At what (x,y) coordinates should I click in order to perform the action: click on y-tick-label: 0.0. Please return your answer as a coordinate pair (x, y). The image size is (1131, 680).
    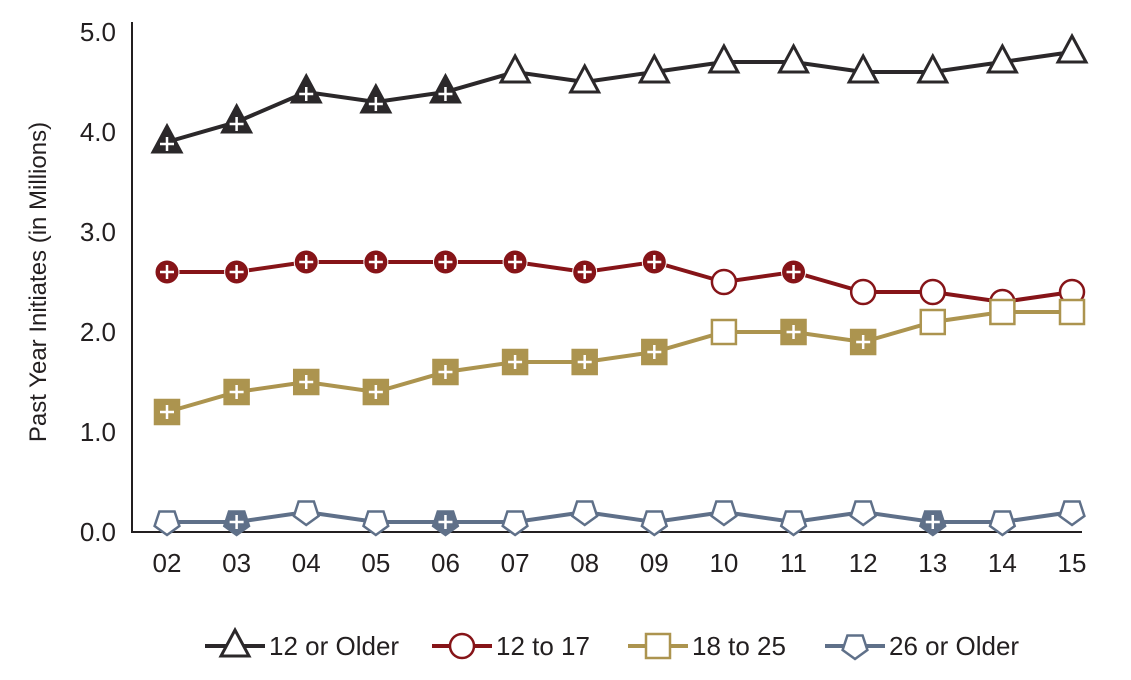
    Looking at the image, I should click on (98, 532).